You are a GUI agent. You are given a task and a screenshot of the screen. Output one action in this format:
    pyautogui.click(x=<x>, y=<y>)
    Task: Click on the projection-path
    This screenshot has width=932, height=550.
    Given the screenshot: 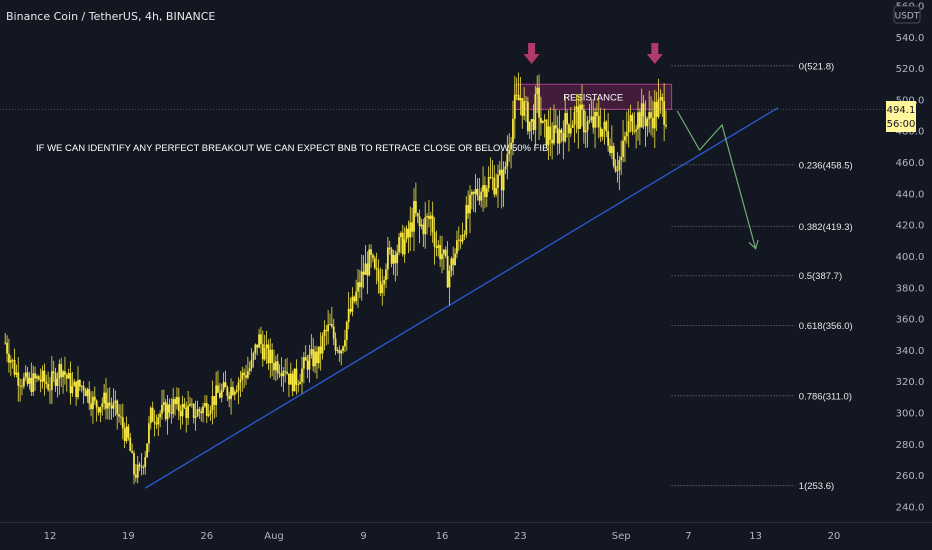 What is the action you would take?
    pyautogui.click(x=717, y=180)
    